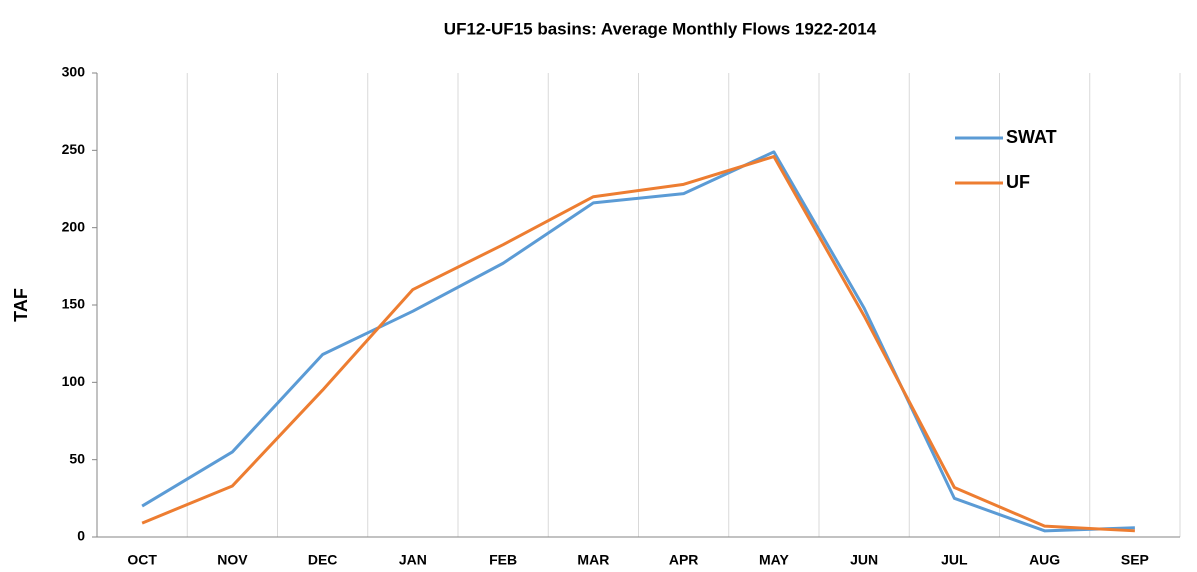 The image size is (1197, 572). What do you see at coordinates (503, 560) in the screenshot?
I see `x-tick-label: FEB` at bounding box center [503, 560].